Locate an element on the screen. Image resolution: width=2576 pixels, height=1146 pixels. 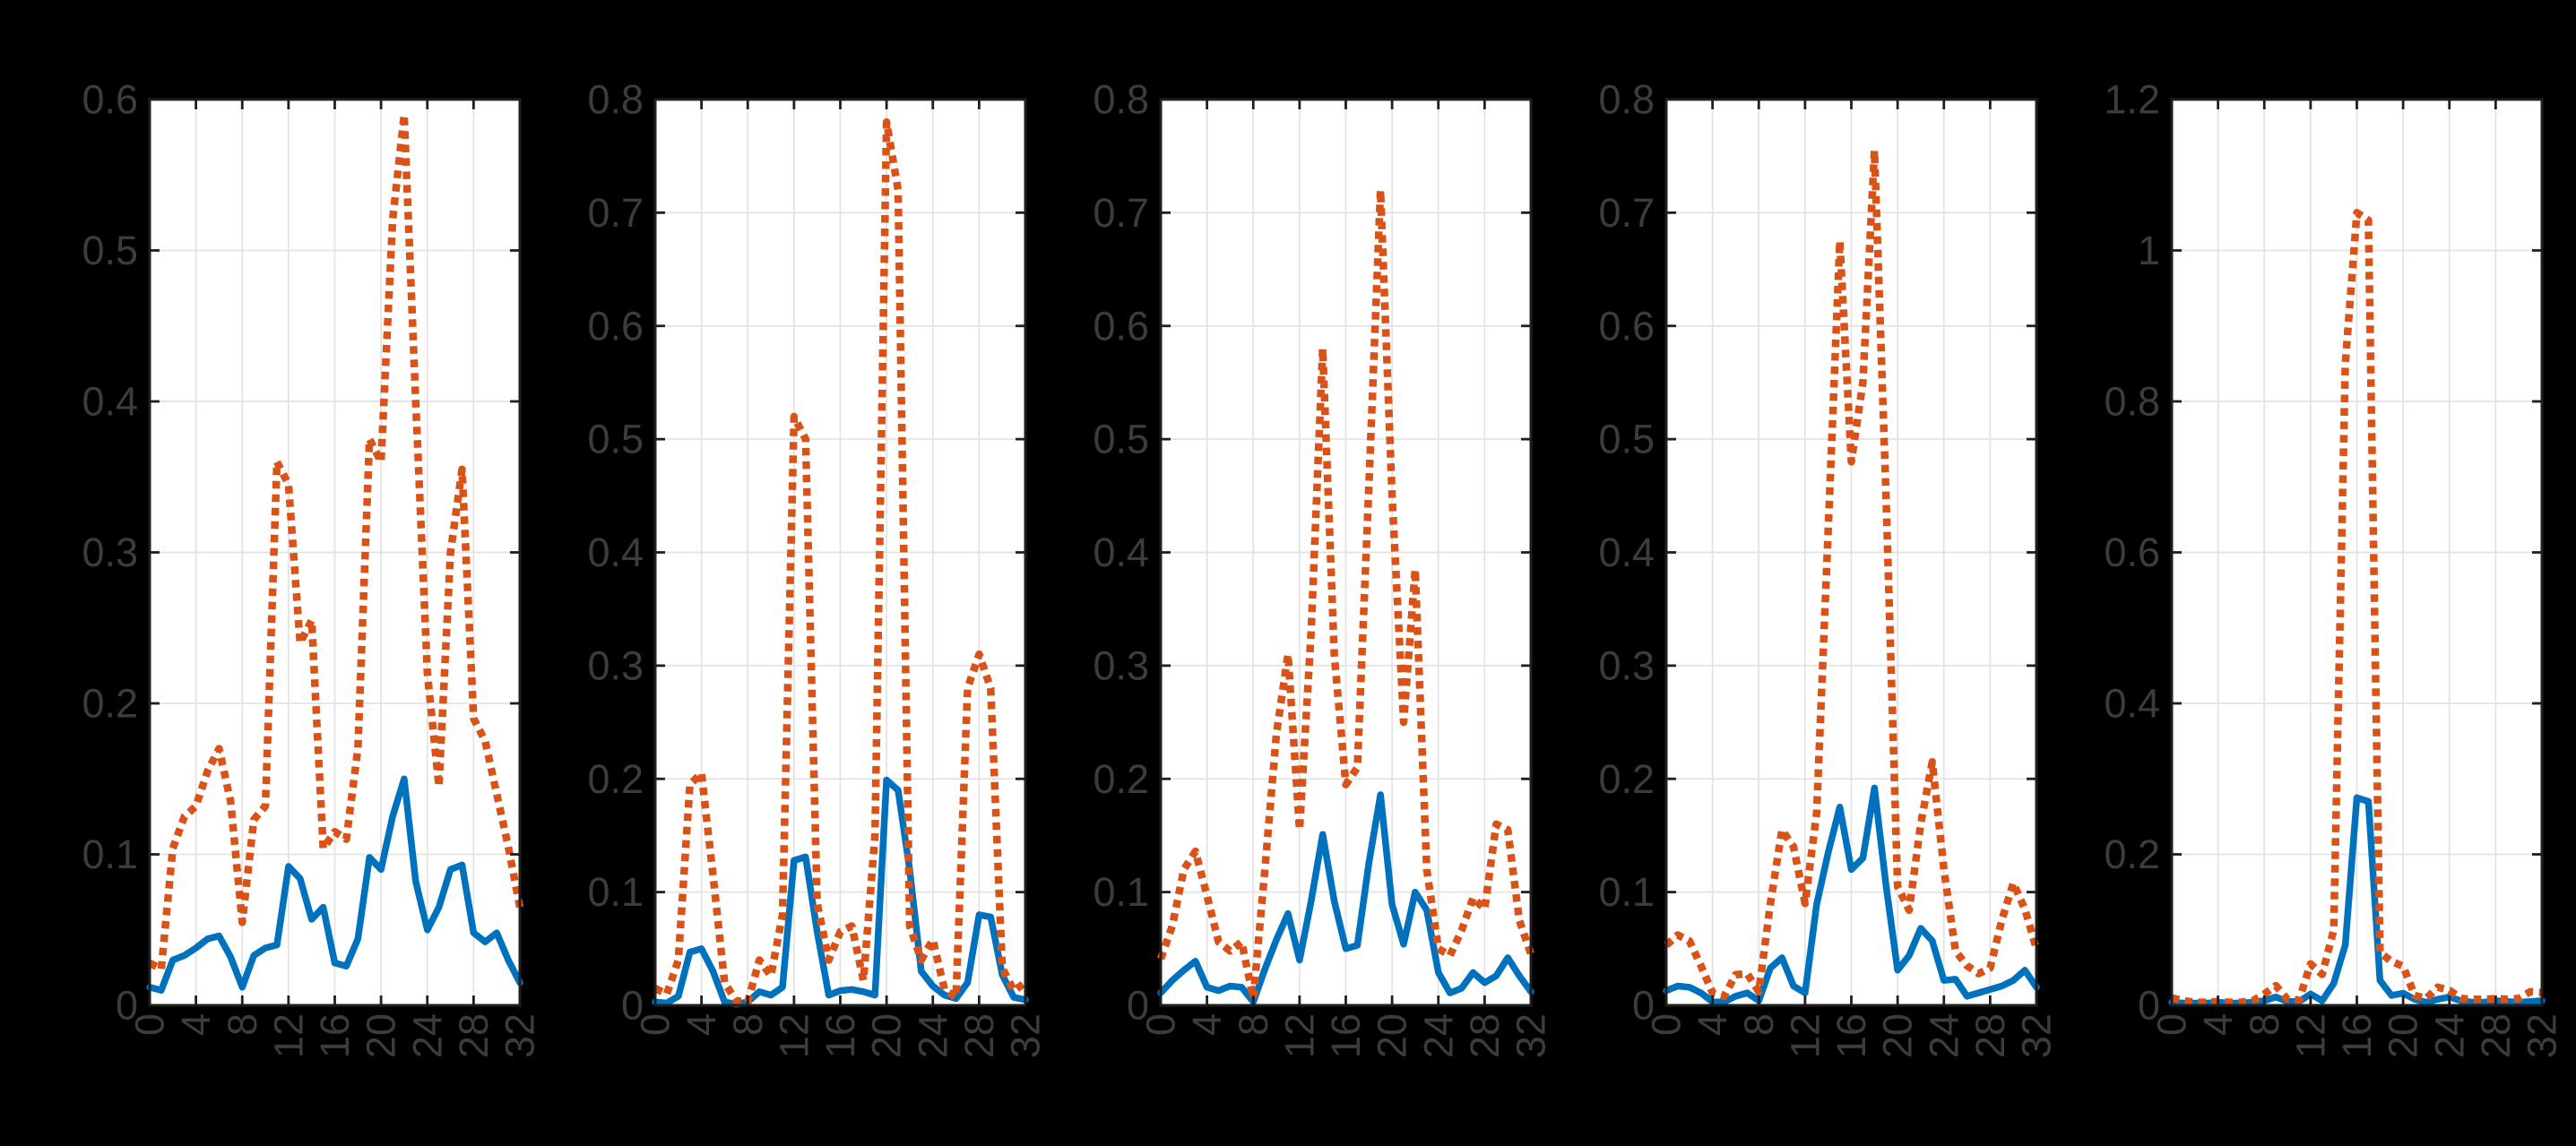
y-tick-label: 1.2 is located at coordinates (2132, 100).